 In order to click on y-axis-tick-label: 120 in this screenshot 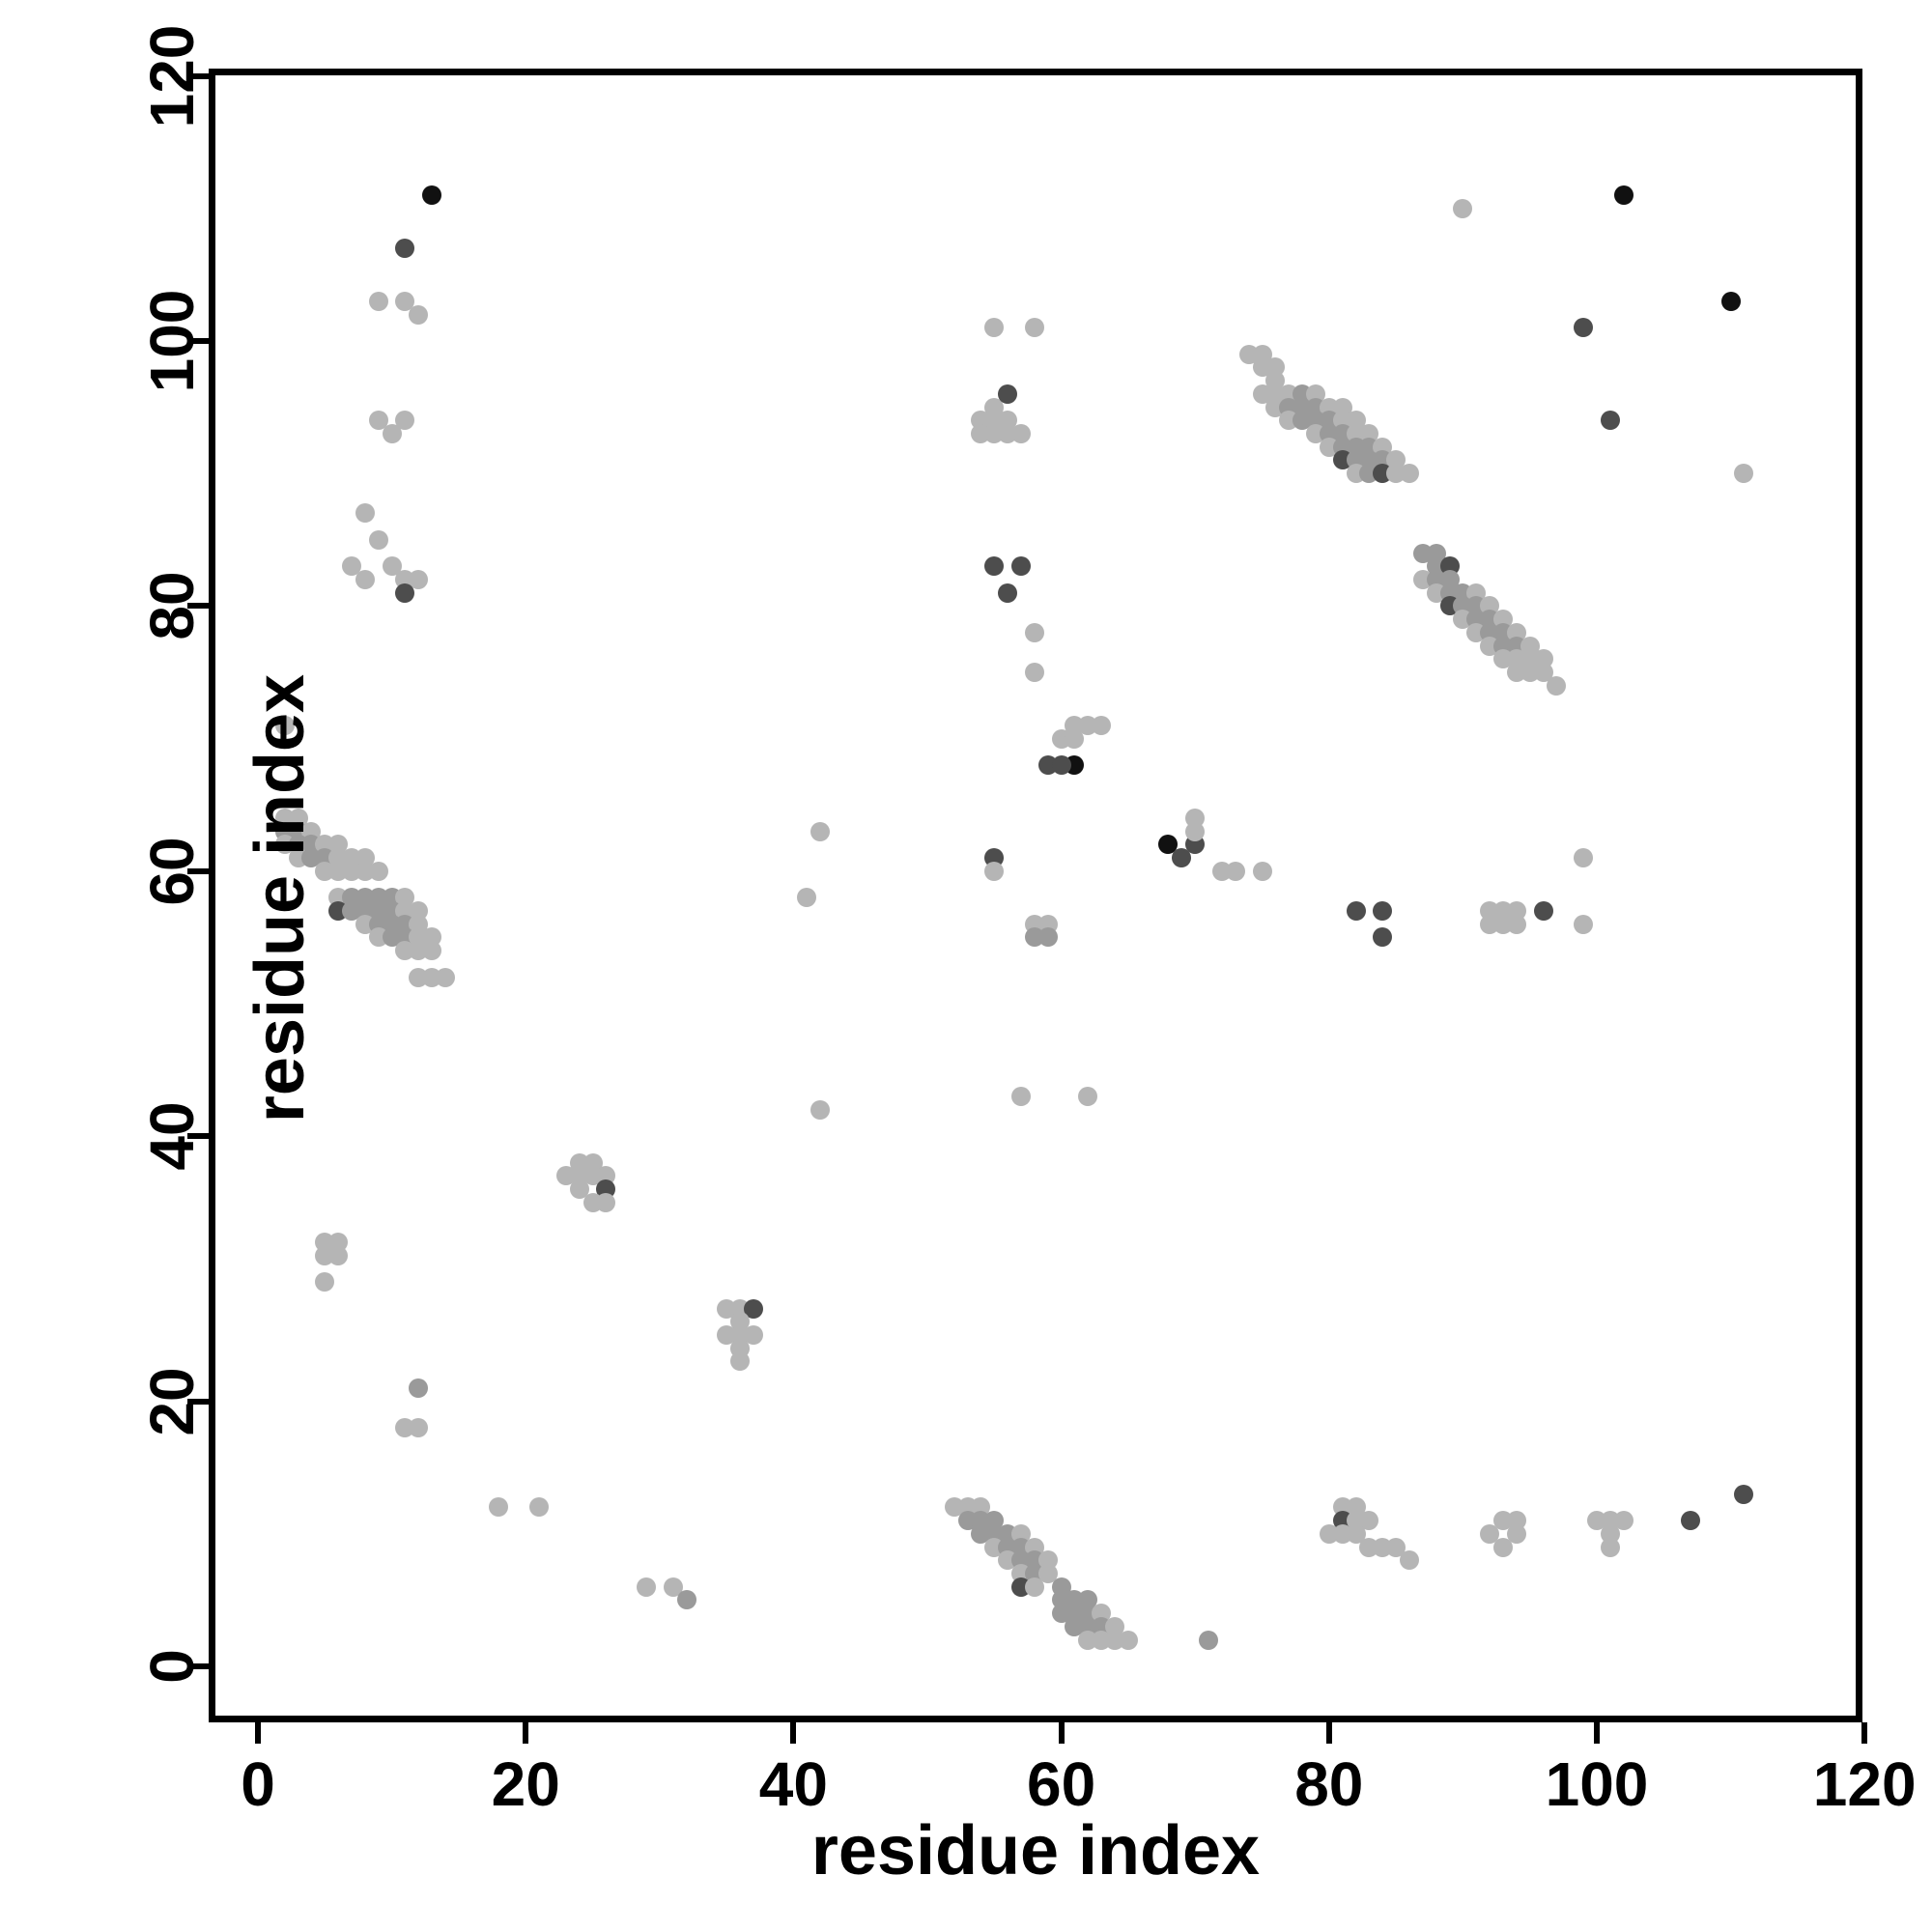, I will do `click(172, 76)`.